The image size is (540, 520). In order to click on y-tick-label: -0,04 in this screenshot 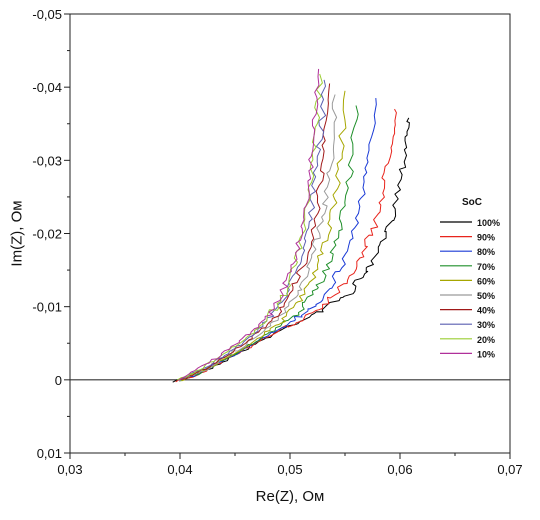, I will do `click(47, 87)`.